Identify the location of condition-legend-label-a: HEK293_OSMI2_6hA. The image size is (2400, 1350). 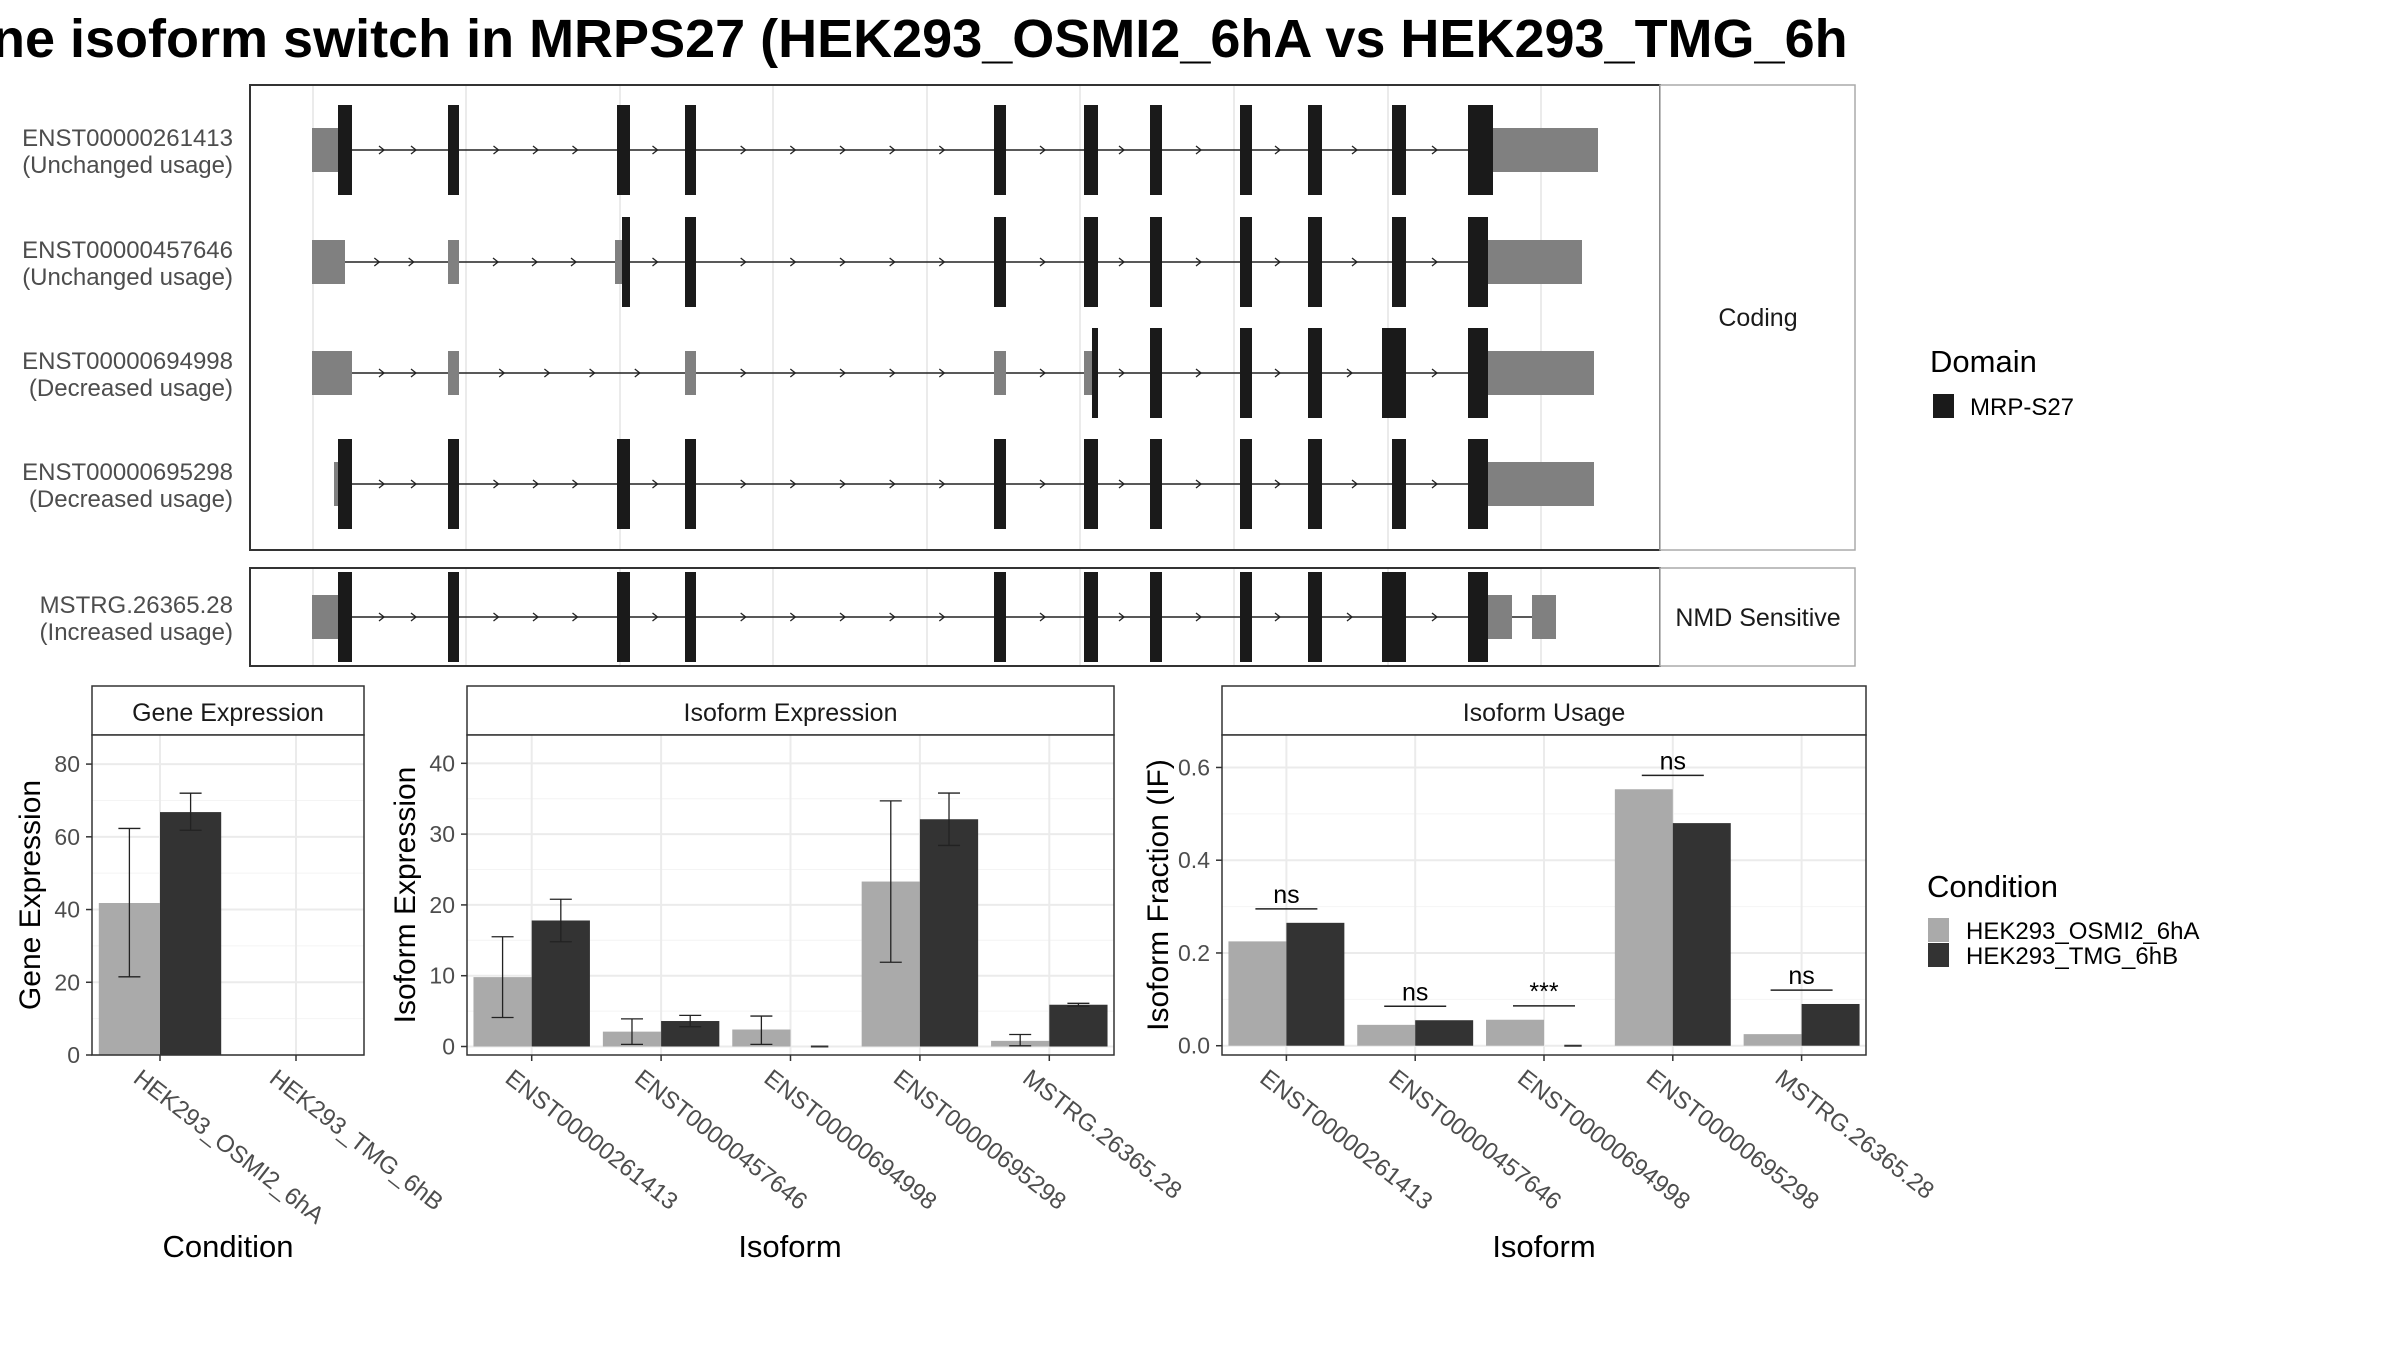
(2082, 931).